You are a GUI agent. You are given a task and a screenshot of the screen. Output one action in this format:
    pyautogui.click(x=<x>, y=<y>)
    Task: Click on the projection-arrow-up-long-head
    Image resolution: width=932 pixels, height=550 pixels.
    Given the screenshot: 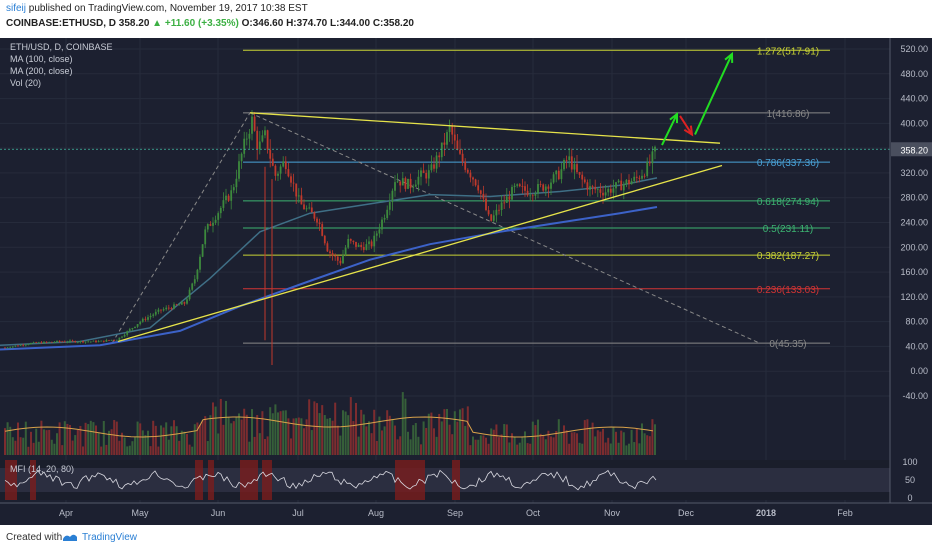 What is the action you would take?
    pyautogui.click(x=729, y=57)
    